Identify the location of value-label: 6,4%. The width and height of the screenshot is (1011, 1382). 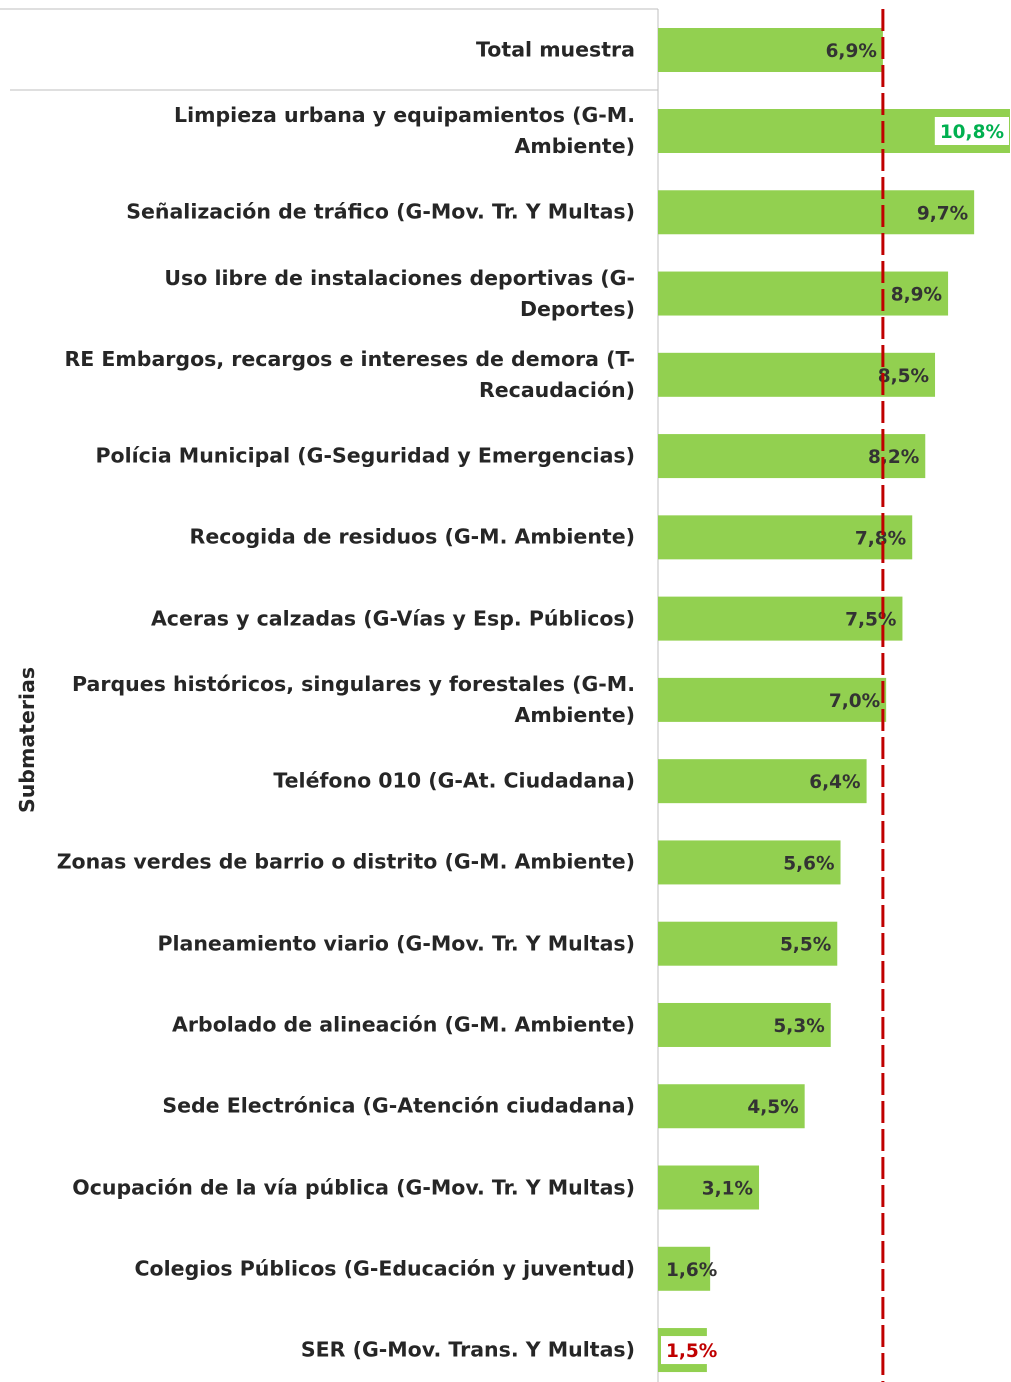
(834, 782).